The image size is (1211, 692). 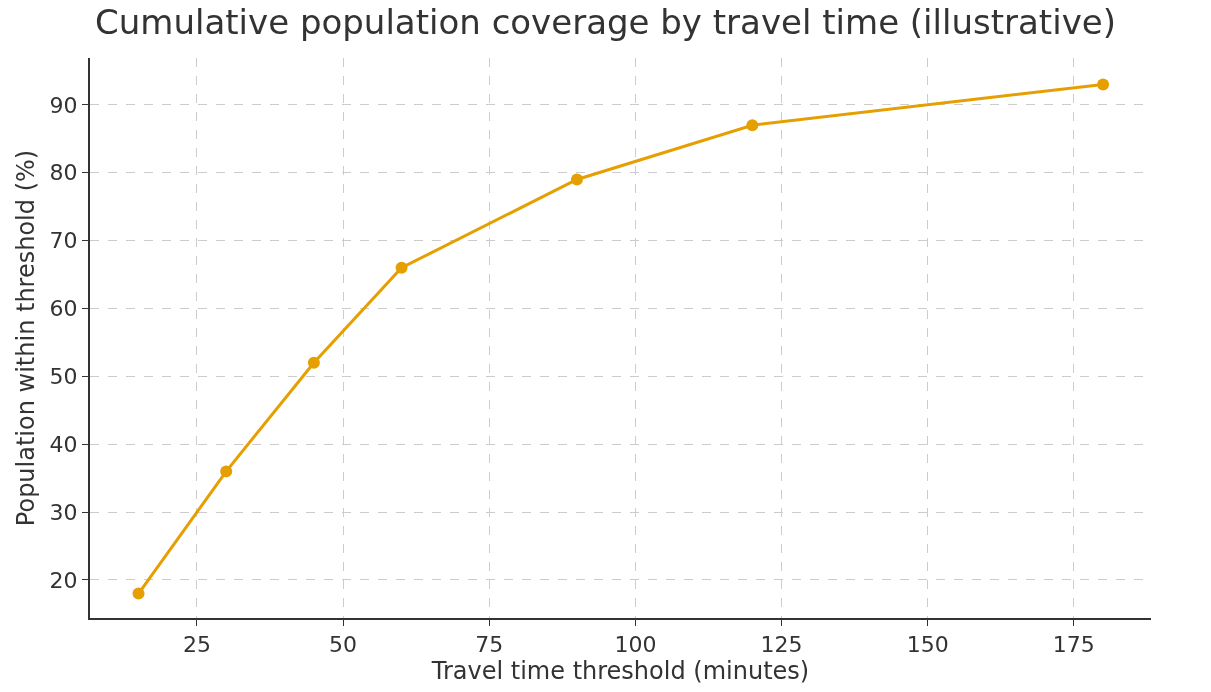 What do you see at coordinates (489, 645) in the screenshot?
I see `x-tick-label: 75` at bounding box center [489, 645].